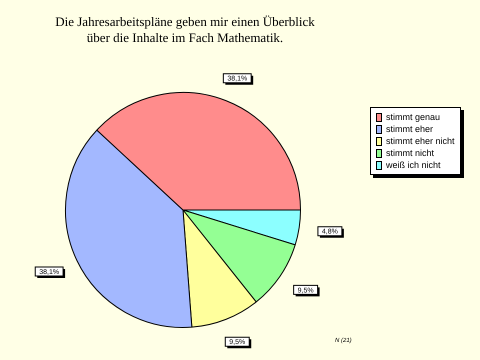 The image size is (480, 360). What do you see at coordinates (413, 117) in the screenshot?
I see `legend-label: stimmt genau` at bounding box center [413, 117].